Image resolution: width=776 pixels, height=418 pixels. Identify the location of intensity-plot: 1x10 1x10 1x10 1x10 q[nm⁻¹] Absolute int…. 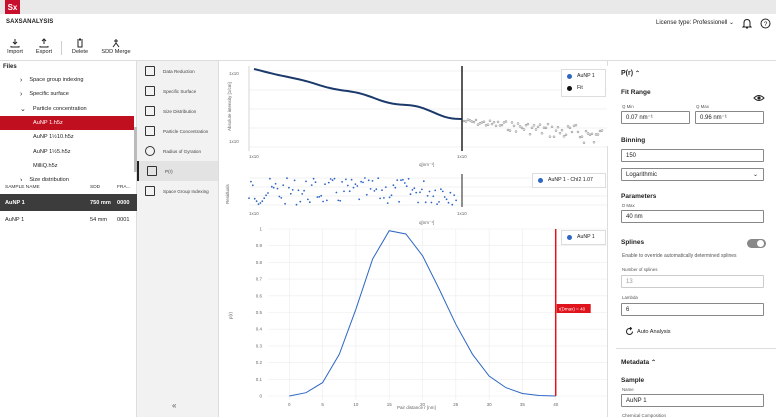
(418, 116).